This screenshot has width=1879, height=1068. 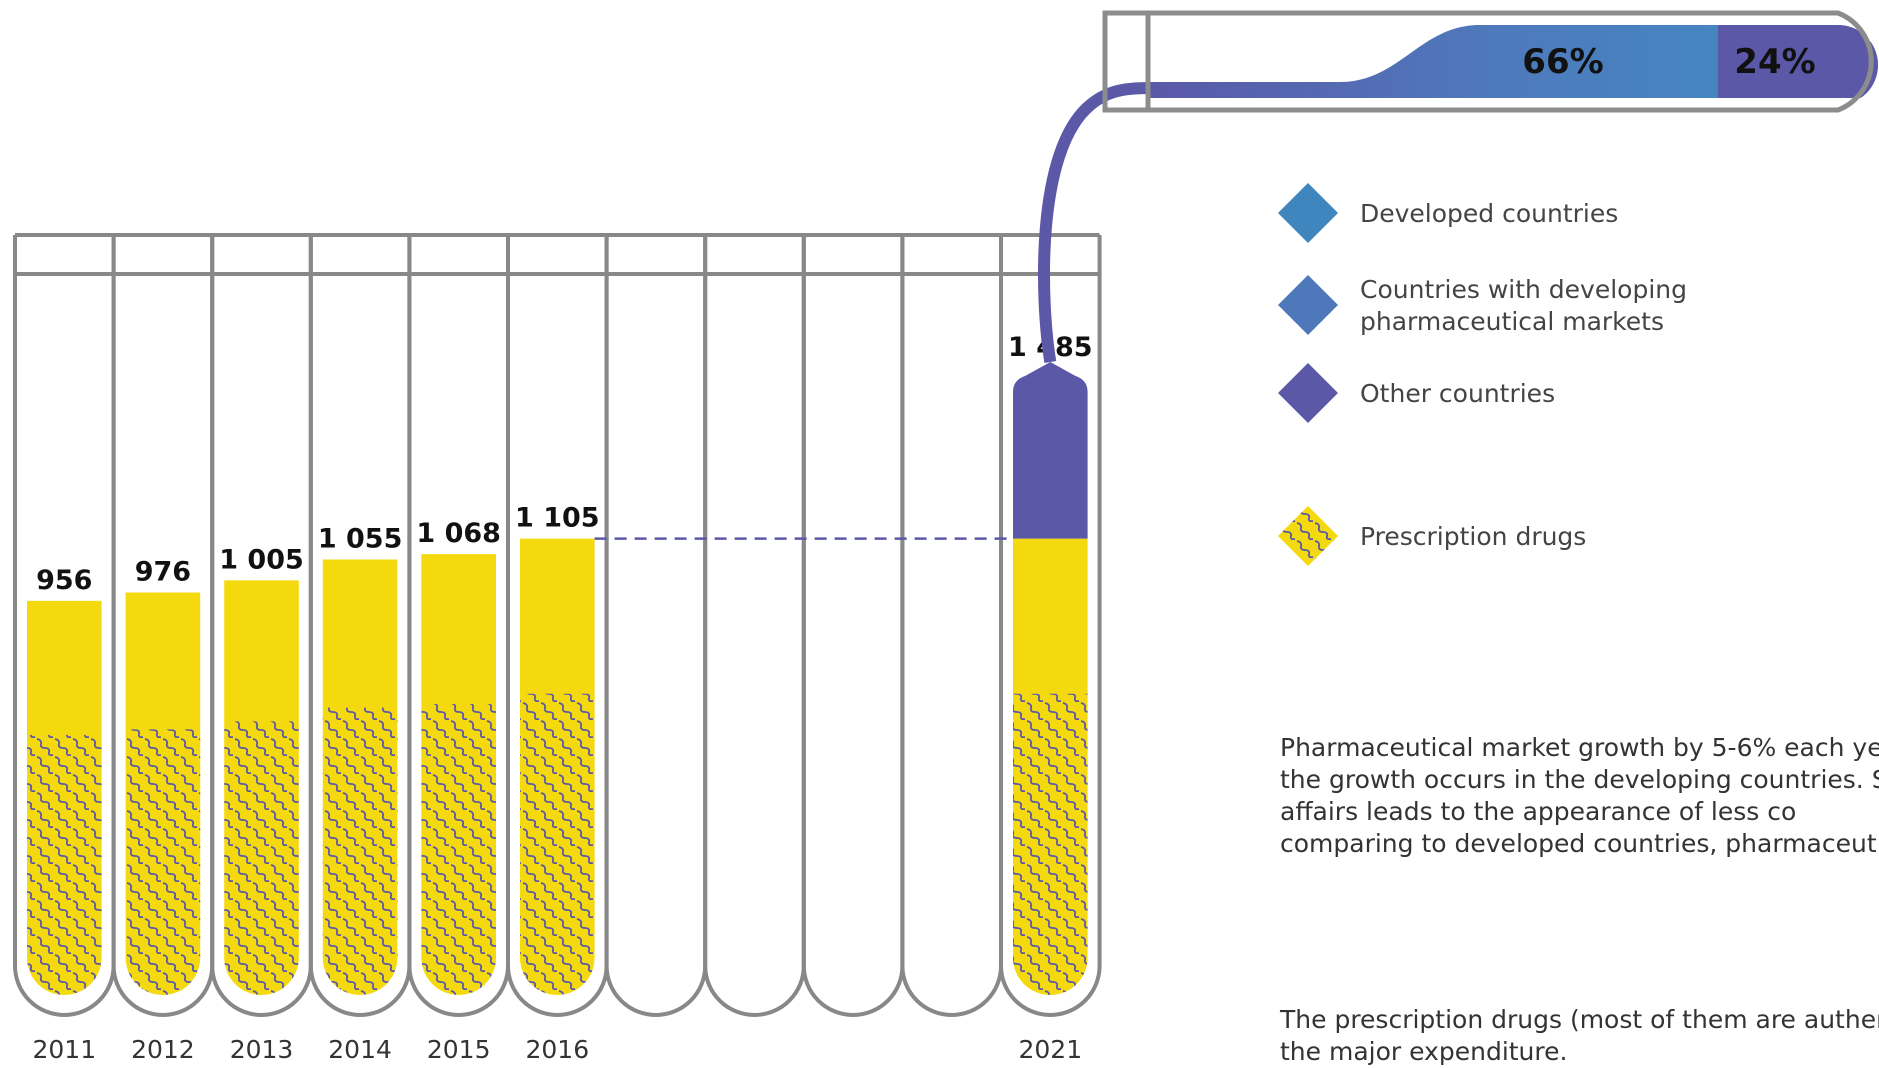 What do you see at coordinates (1523, 289) in the screenshot?
I see `legend-label: Countries with developing` at bounding box center [1523, 289].